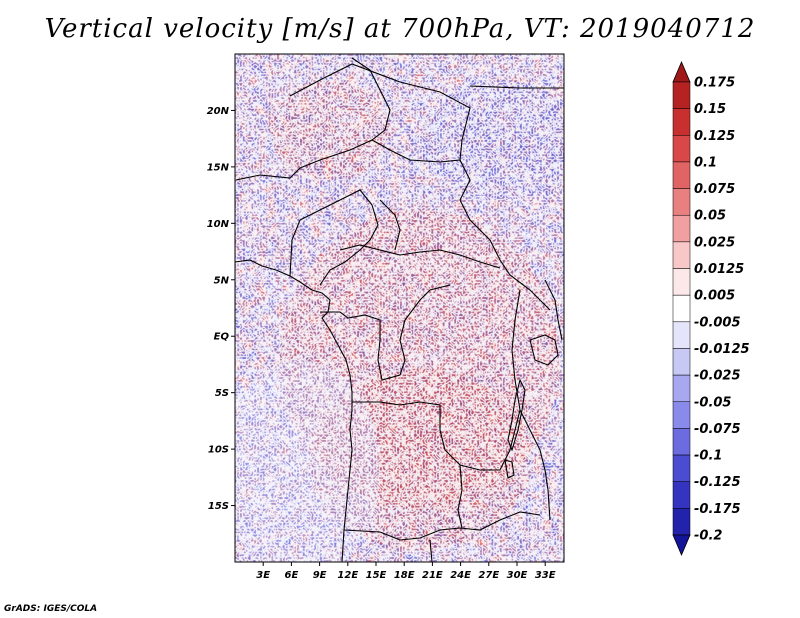 Image resolution: width=800 pixels, height=618 pixels. I want to click on lon-tick-label: 9E, so click(320, 575).